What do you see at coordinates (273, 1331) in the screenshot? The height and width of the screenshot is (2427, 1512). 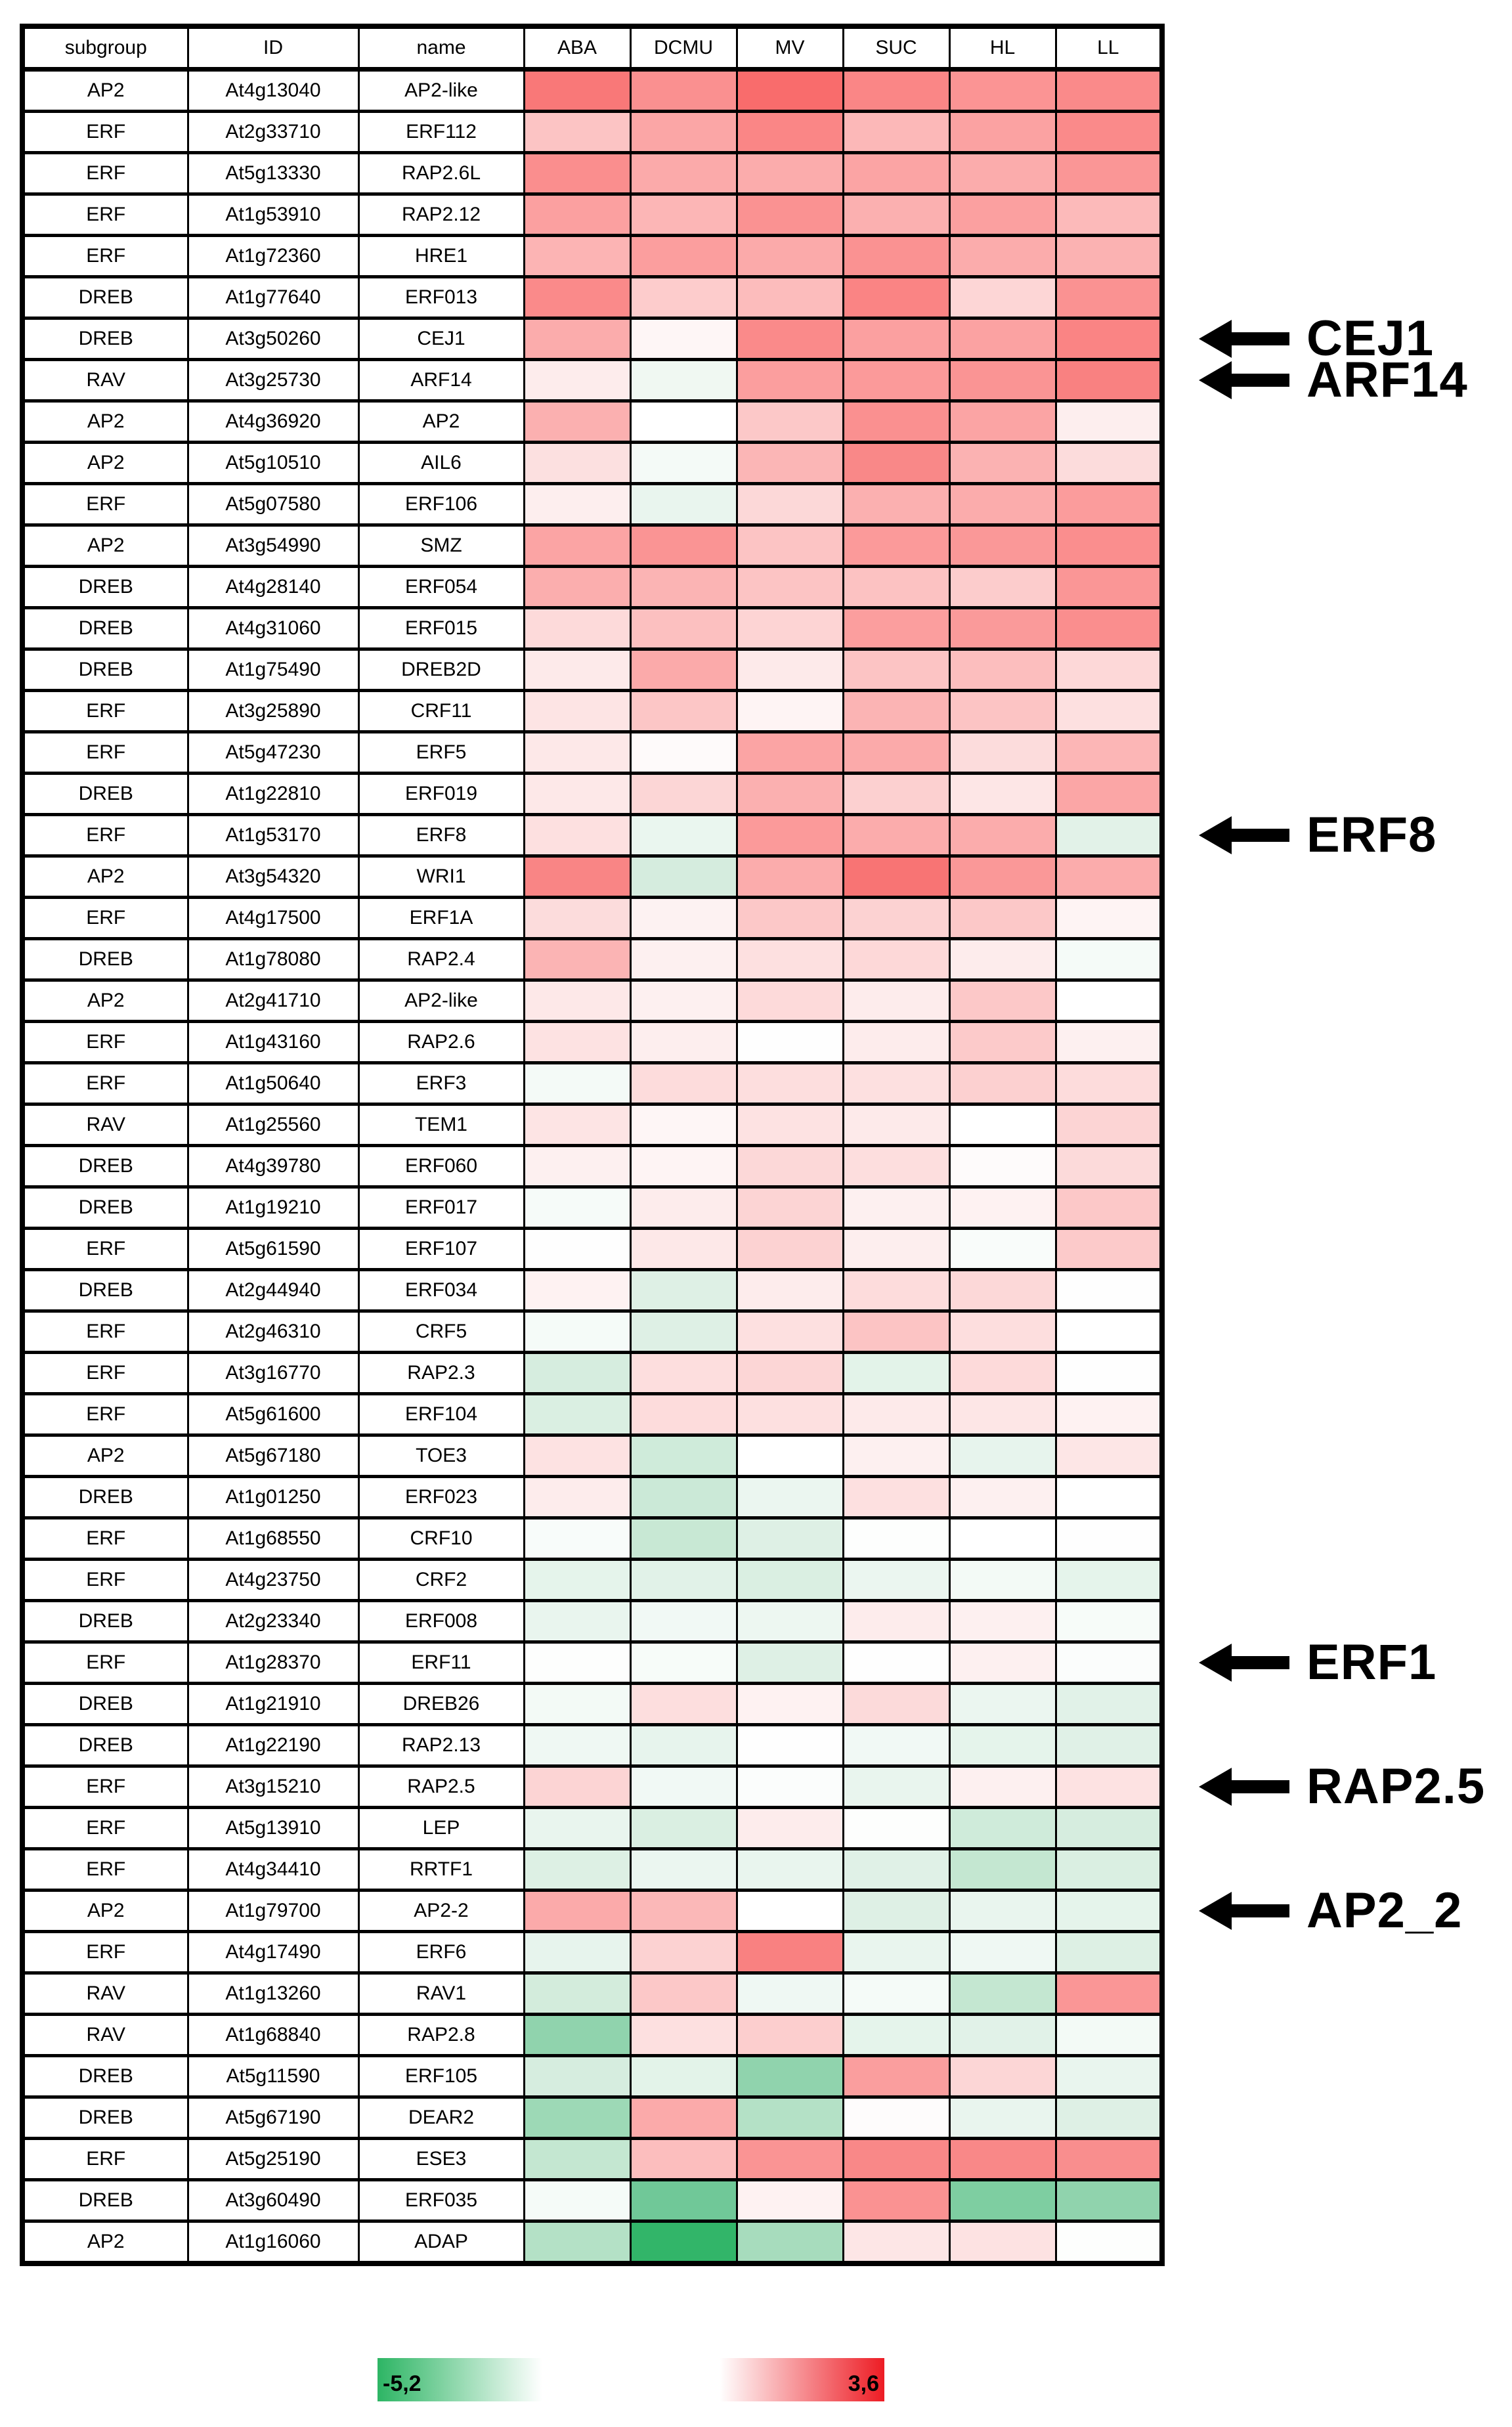 I see `gene-id-cell: At2g46310` at bounding box center [273, 1331].